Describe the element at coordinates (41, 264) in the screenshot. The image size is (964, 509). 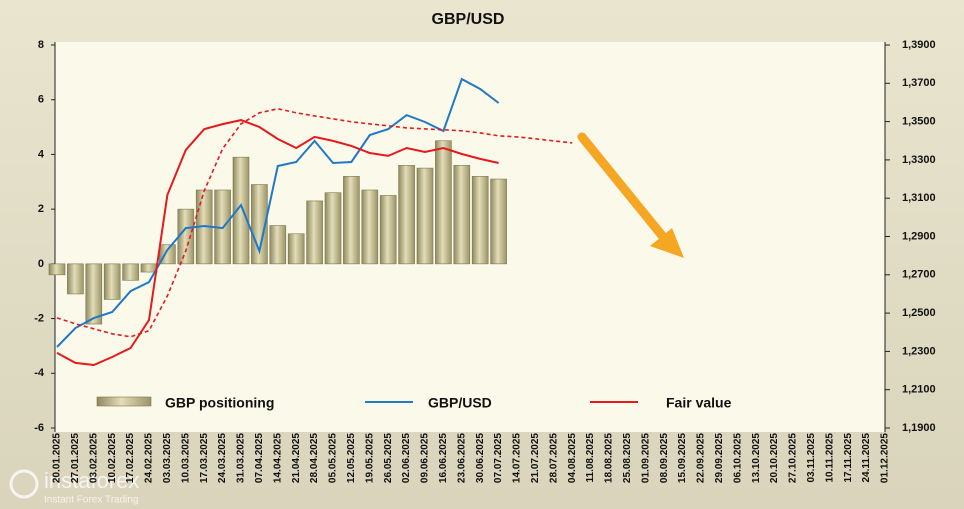
I see `y-tick-label: 0` at that location.